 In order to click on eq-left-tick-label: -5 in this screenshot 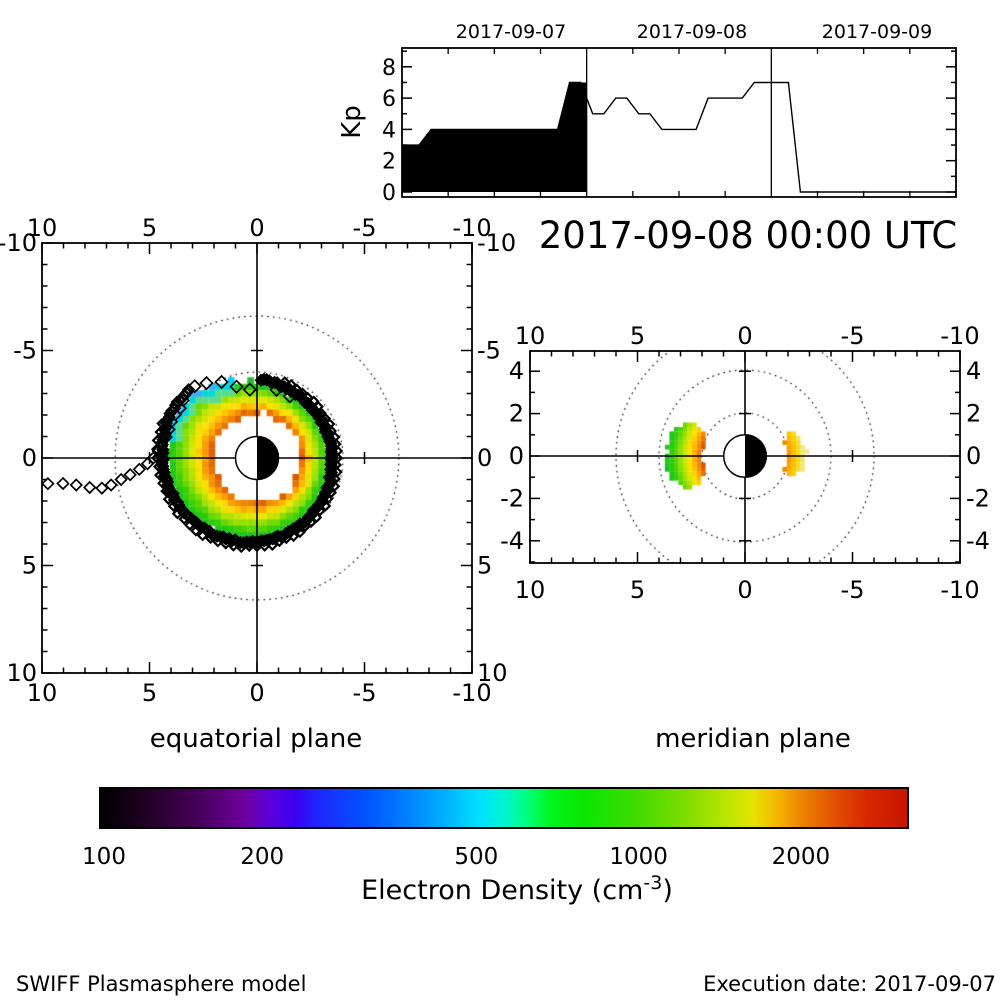, I will do `click(25, 351)`.